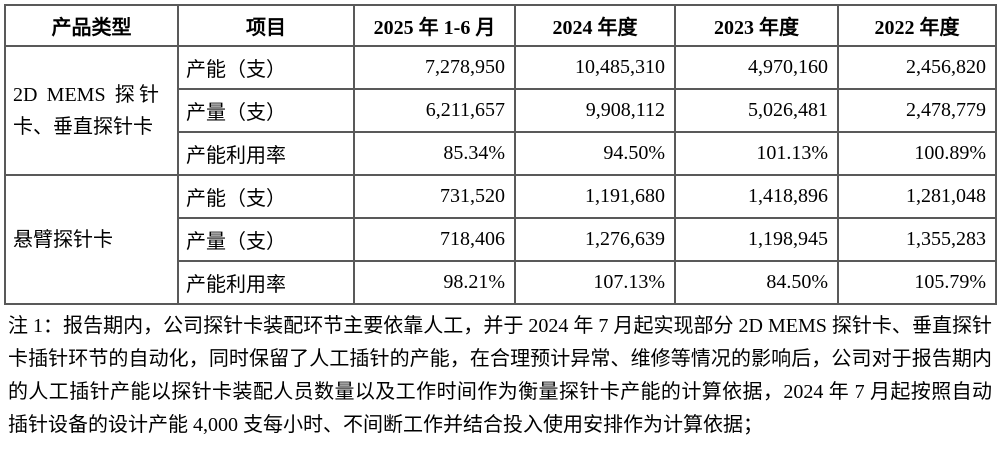  I want to click on value-cell: 101.13%, so click(756, 153).